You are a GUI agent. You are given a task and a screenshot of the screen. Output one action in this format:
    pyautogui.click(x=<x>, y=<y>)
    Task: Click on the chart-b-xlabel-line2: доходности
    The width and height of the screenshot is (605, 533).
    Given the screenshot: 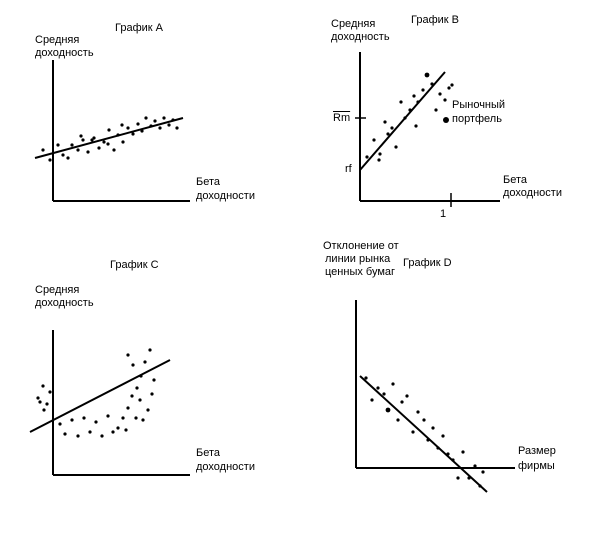 What is the action you would take?
    pyautogui.click(x=532, y=193)
    